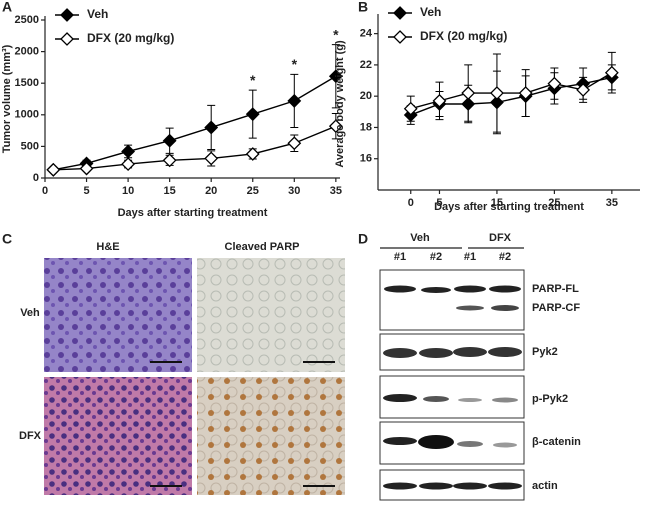 The width and height of the screenshot is (650, 506). Describe the element at coordinates (7, 239) in the screenshot. I see `panel-label: C` at that location.